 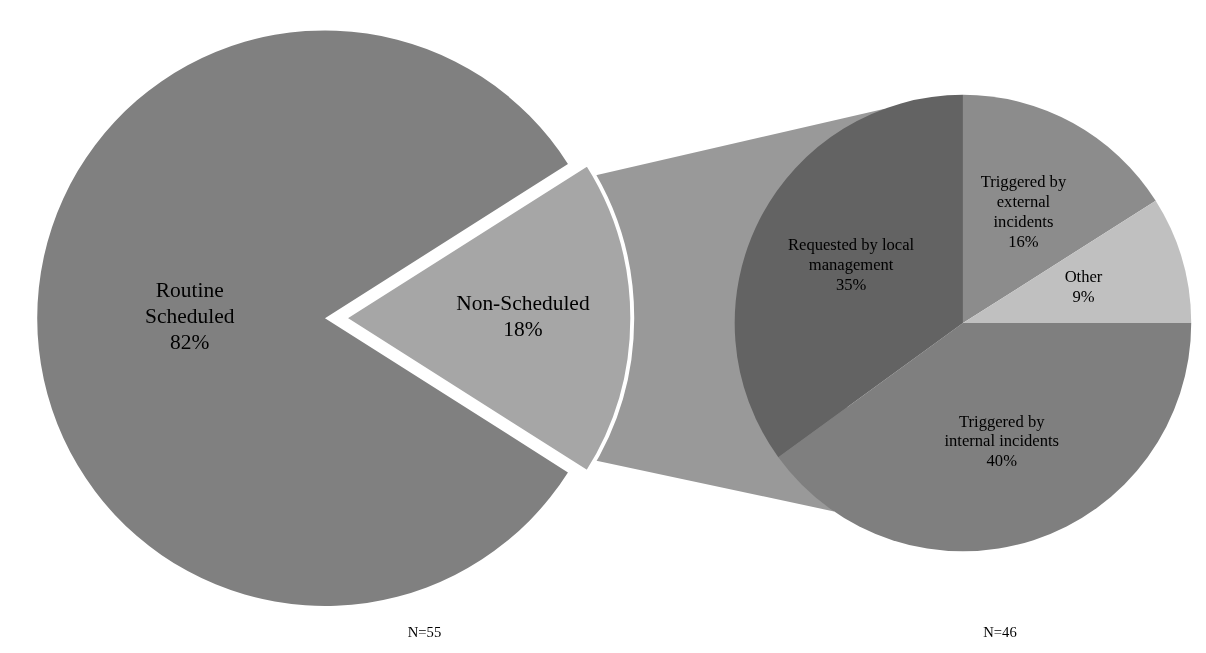 What do you see at coordinates (424, 632) in the screenshot?
I see `text: N=55` at bounding box center [424, 632].